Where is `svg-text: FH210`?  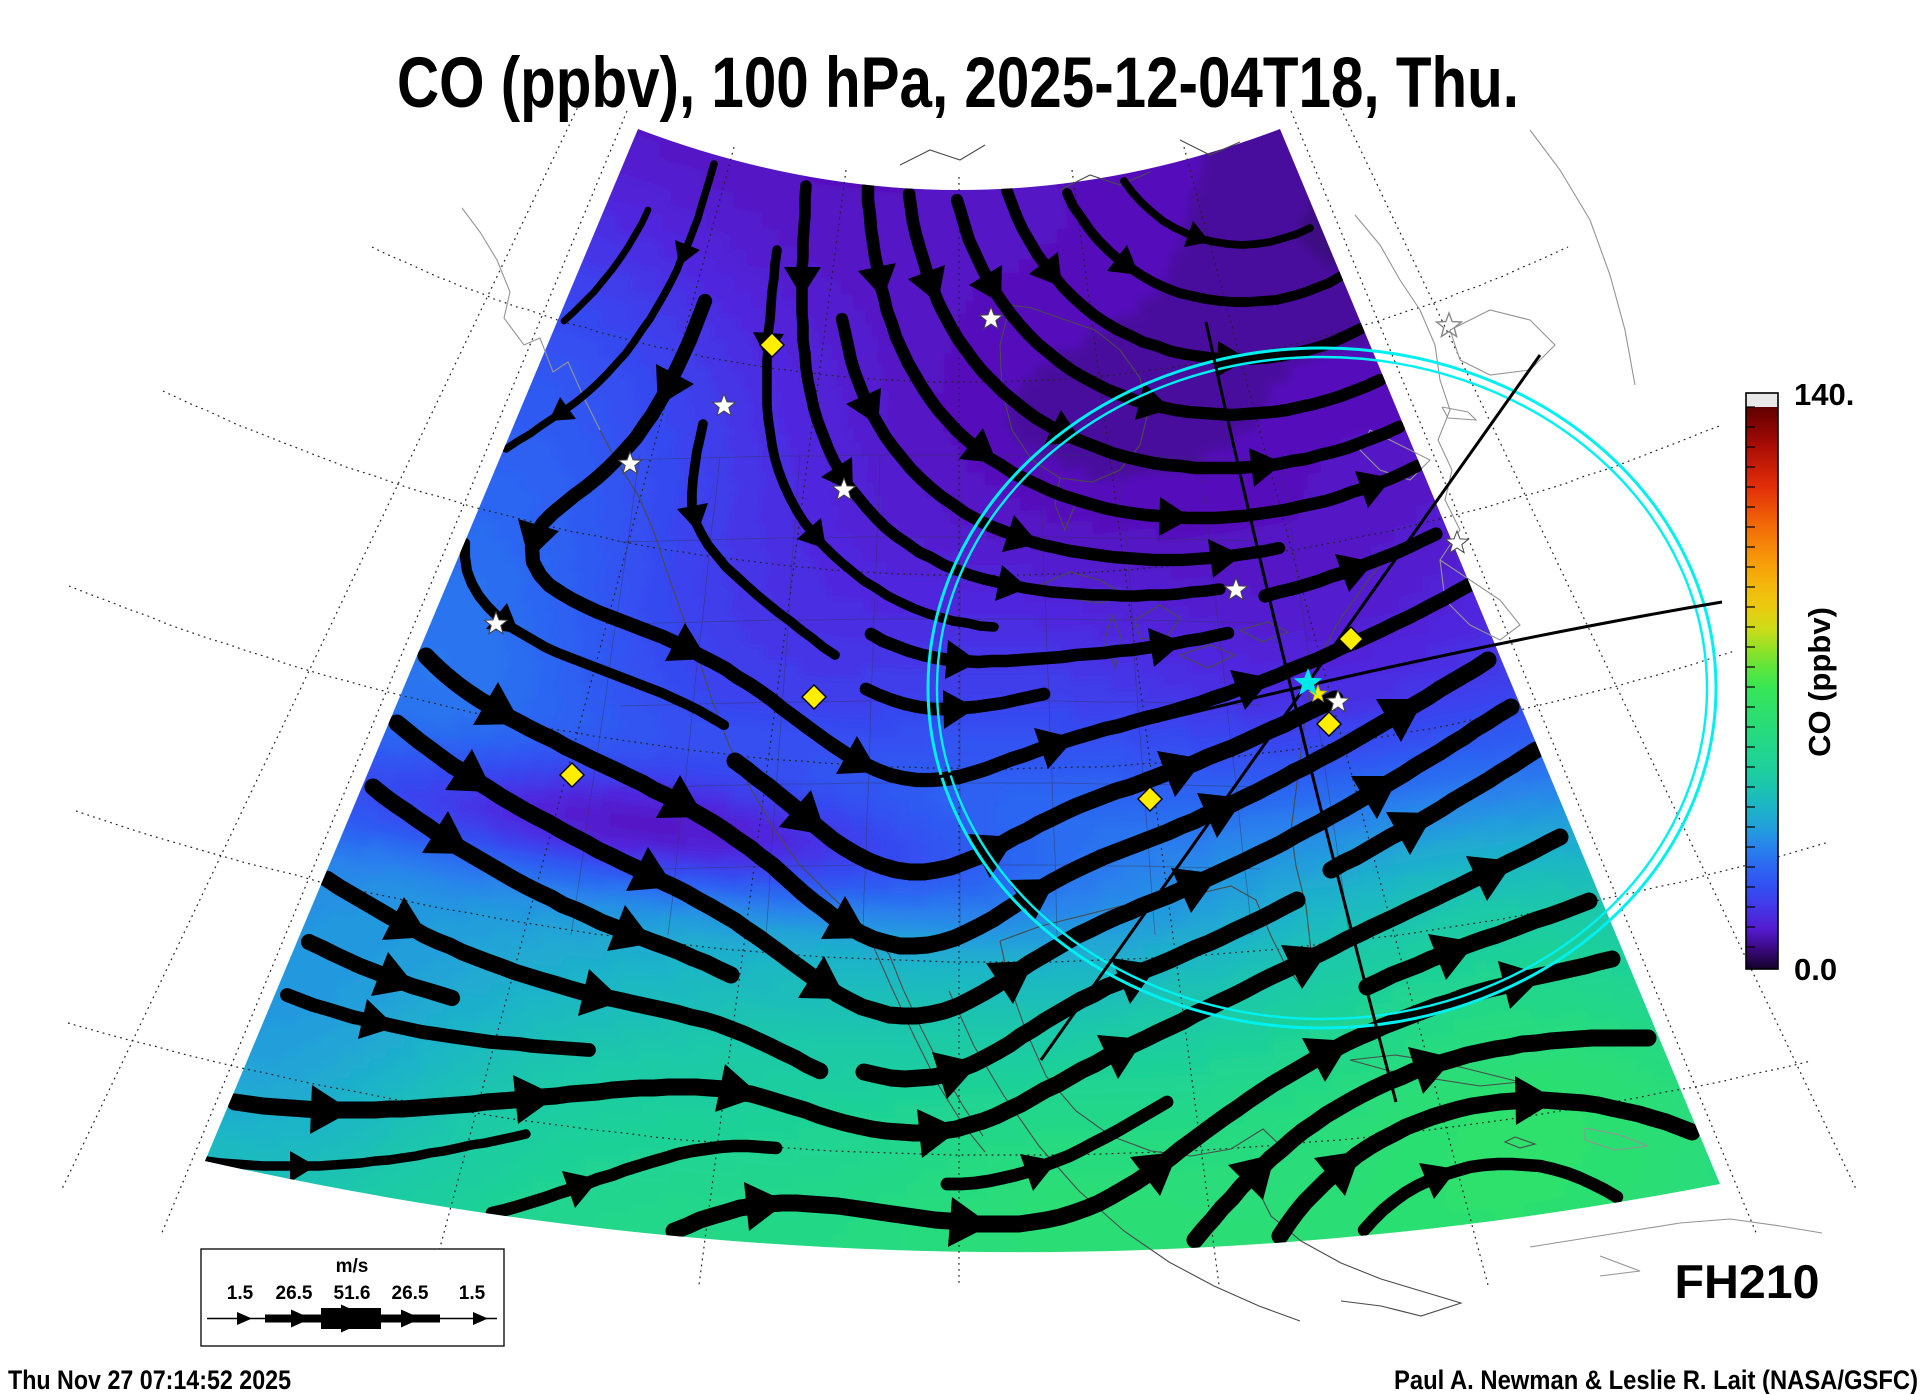 svg-text: FH210 is located at coordinates (1747, 1281).